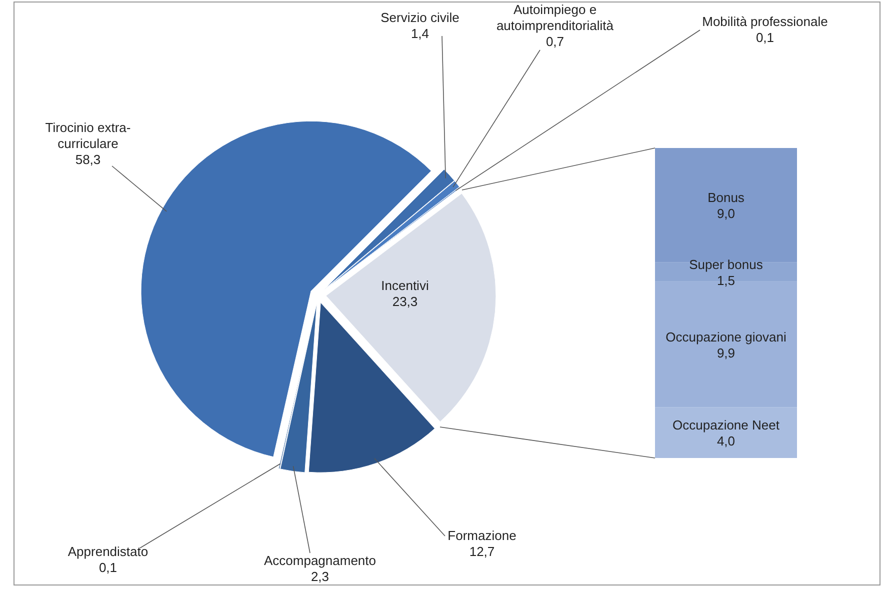 This screenshot has width=891, height=594. I want to click on slice-label: Incentivi, so click(405, 285).